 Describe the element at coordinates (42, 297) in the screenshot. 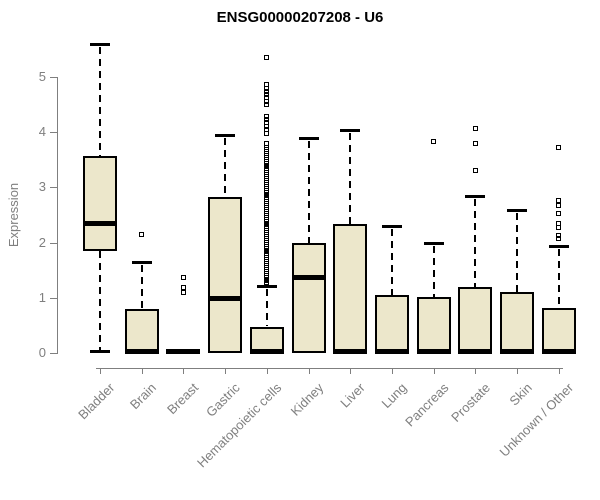

I see `y-tick-label: 1` at that location.